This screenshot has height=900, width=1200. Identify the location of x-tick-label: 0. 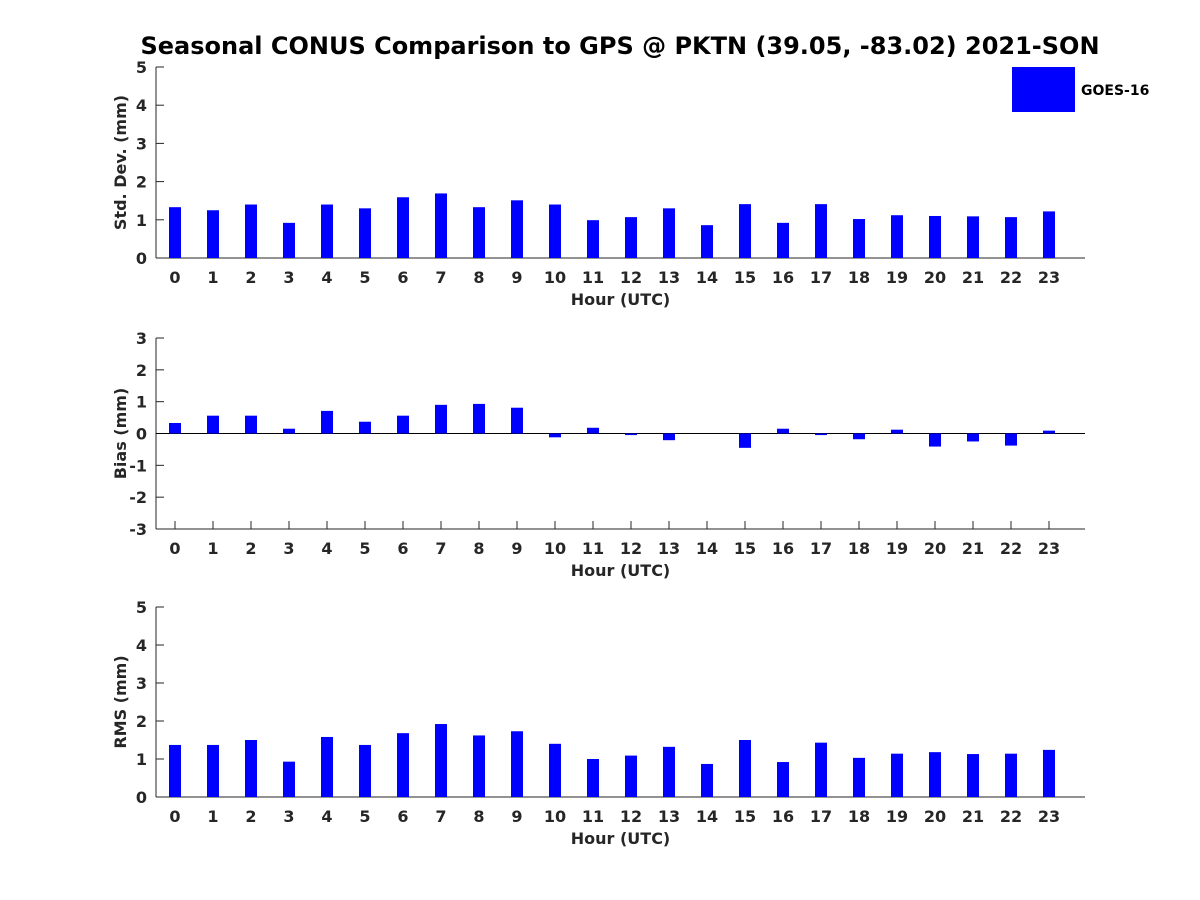
(174, 277).